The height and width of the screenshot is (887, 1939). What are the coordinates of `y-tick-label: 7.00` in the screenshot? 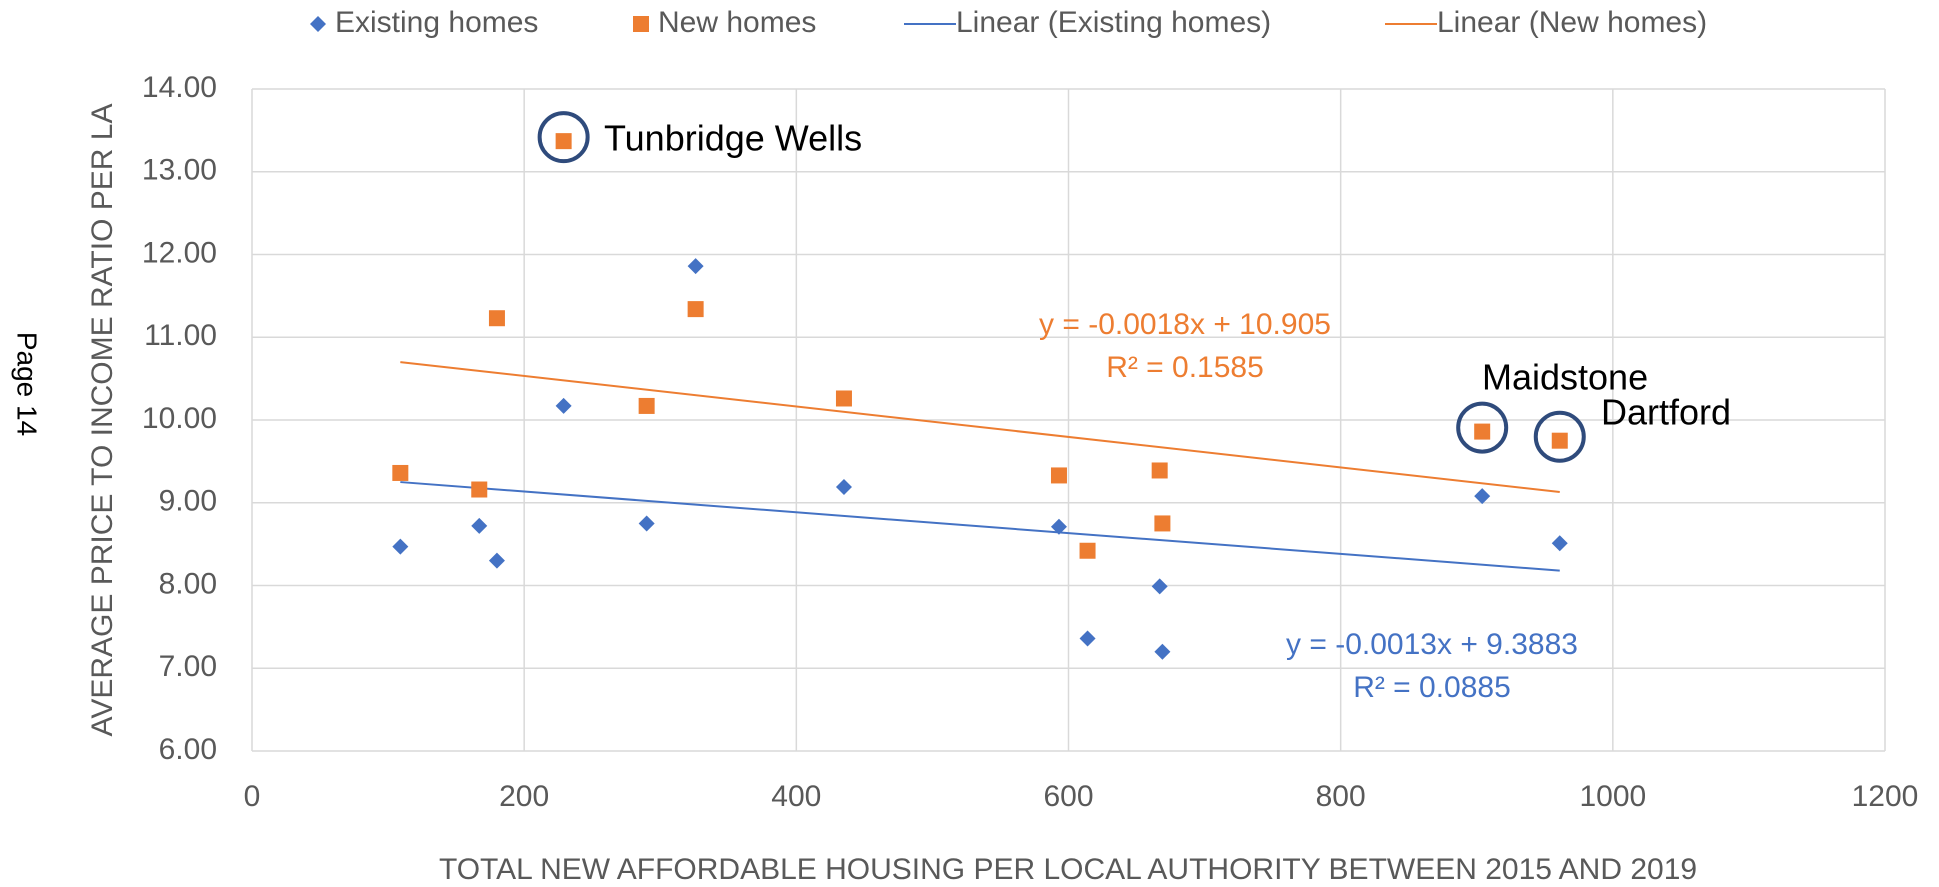 It's located at (188, 666).